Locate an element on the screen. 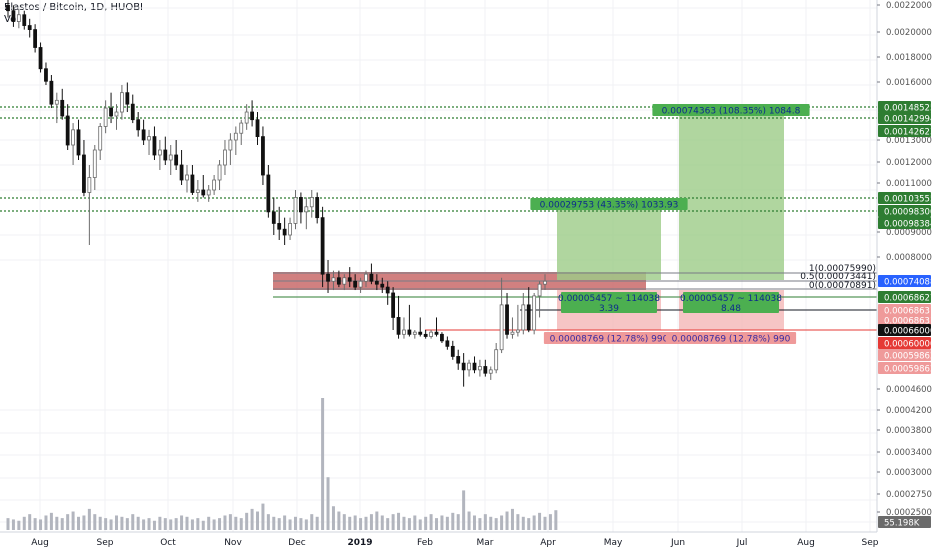 The height and width of the screenshot is (550, 932). target-label: 0.00074363 (108.35%) 1084.8 is located at coordinates (731, 112).